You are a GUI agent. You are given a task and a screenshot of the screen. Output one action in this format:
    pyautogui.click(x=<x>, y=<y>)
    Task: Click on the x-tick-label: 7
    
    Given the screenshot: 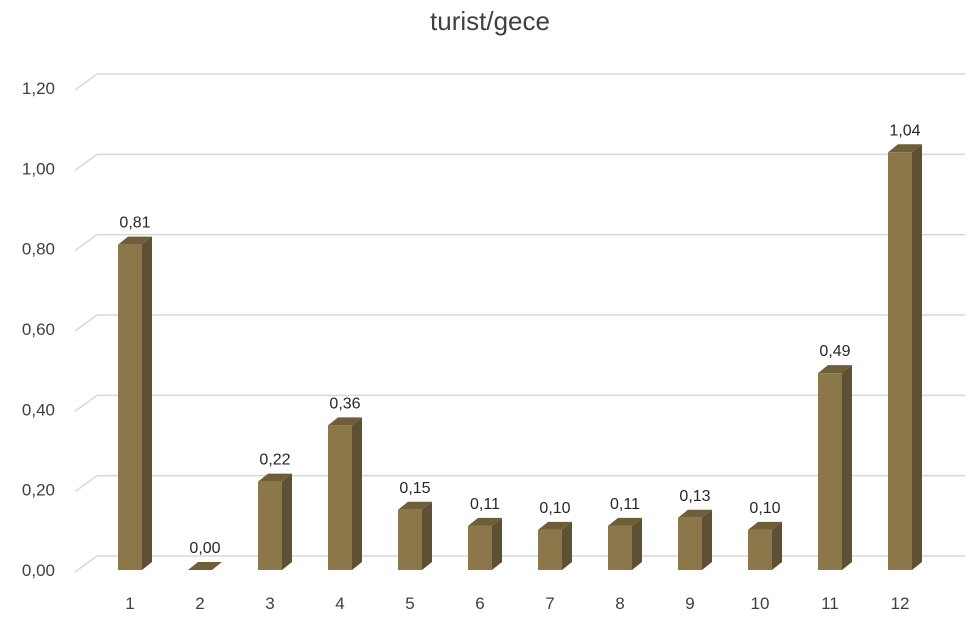 What is the action you would take?
    pyautogui.click(x=549, y=603)
    